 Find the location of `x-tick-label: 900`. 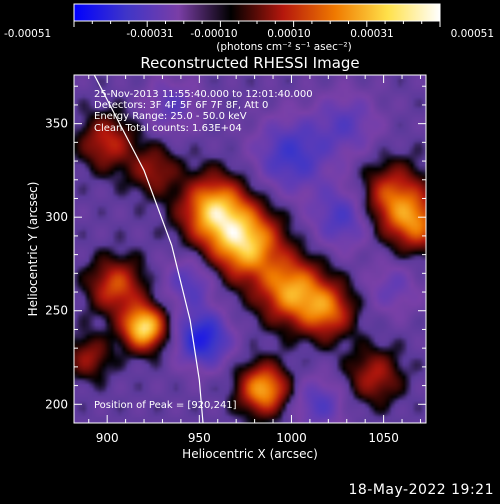

x-tick-label: 900 is located at coordinates (107, 438).